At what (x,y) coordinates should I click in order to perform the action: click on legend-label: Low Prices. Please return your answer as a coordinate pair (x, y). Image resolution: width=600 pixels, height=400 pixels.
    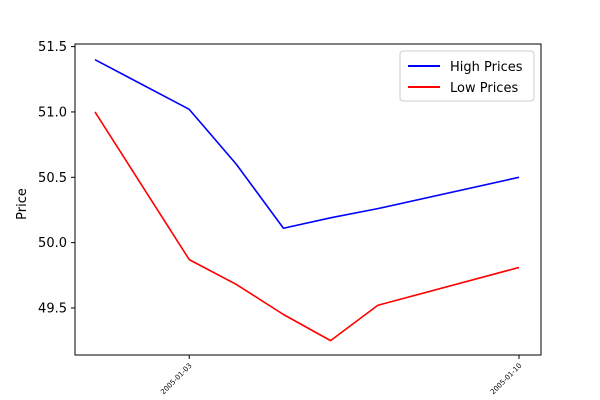
    Looking at the image, I should click on (484, 88).